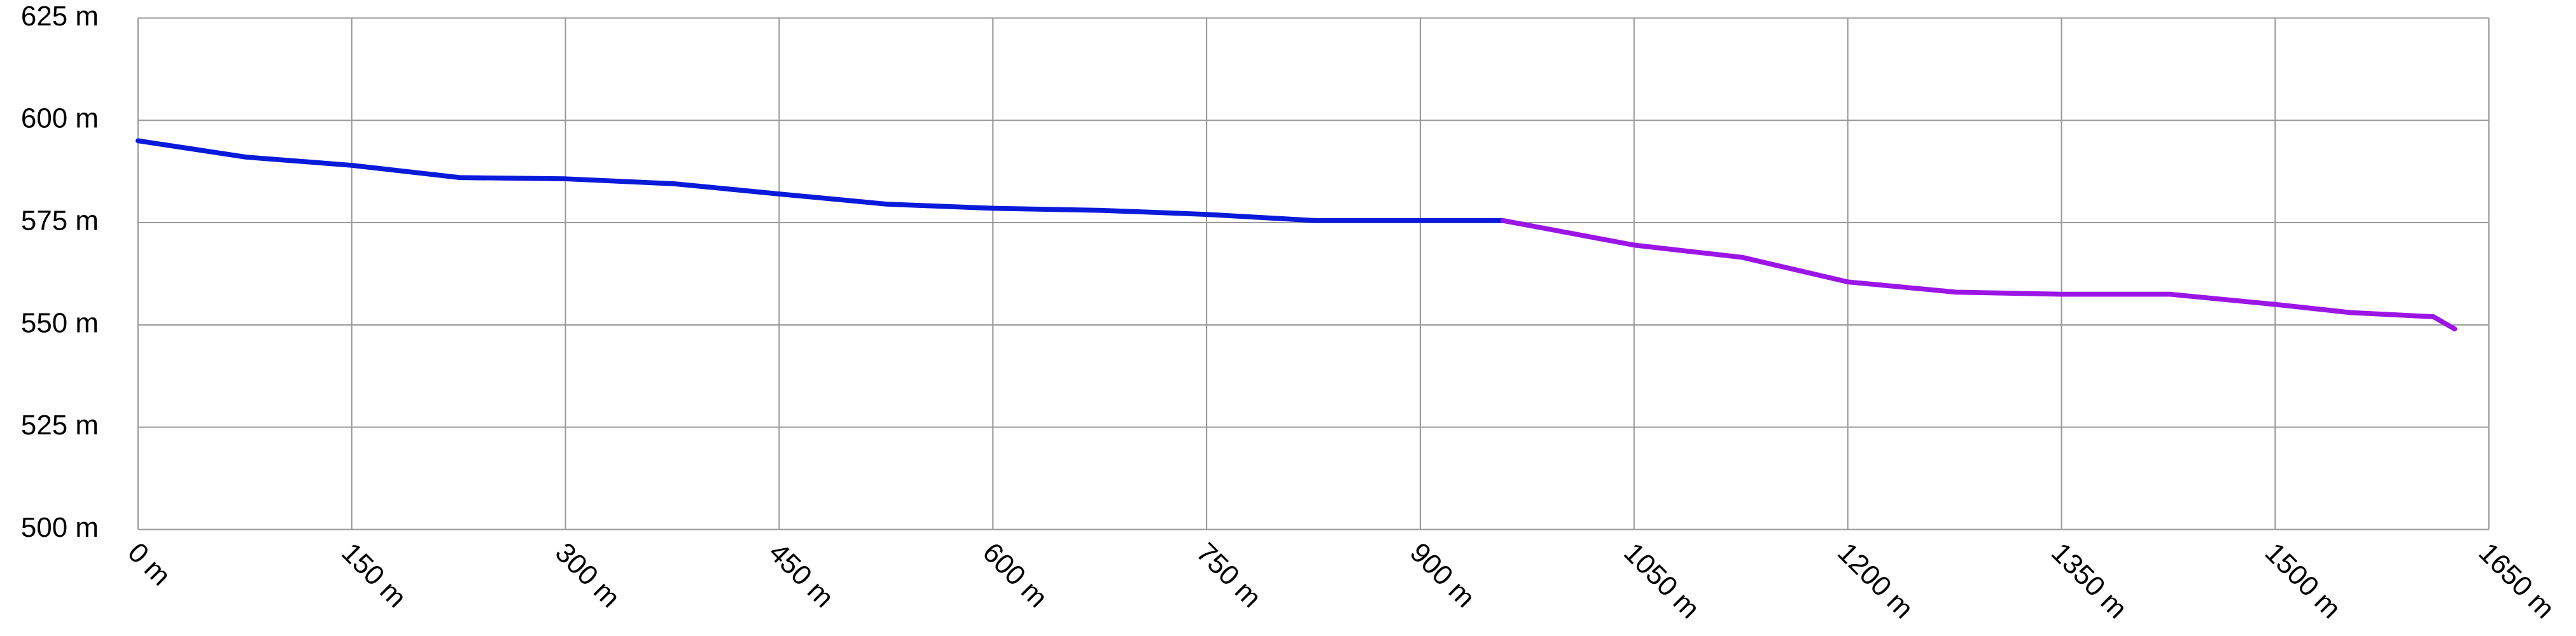 The width and height of the screenshot is (2576, 636). I want to click on x-tick-label: 600 m, so click(1015, 575).